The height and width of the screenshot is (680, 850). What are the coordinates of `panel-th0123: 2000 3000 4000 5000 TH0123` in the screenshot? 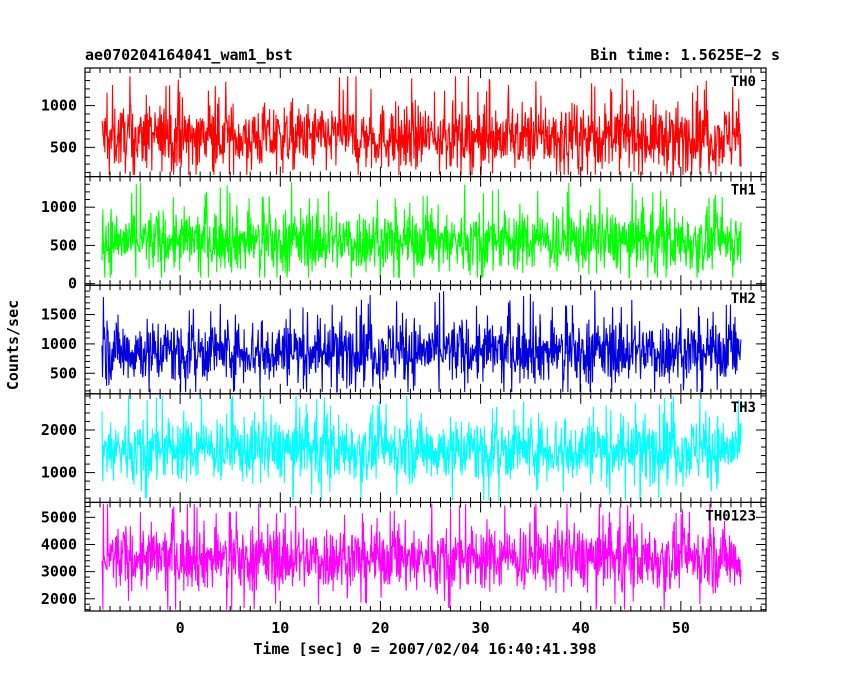 It's located at (404, 556).